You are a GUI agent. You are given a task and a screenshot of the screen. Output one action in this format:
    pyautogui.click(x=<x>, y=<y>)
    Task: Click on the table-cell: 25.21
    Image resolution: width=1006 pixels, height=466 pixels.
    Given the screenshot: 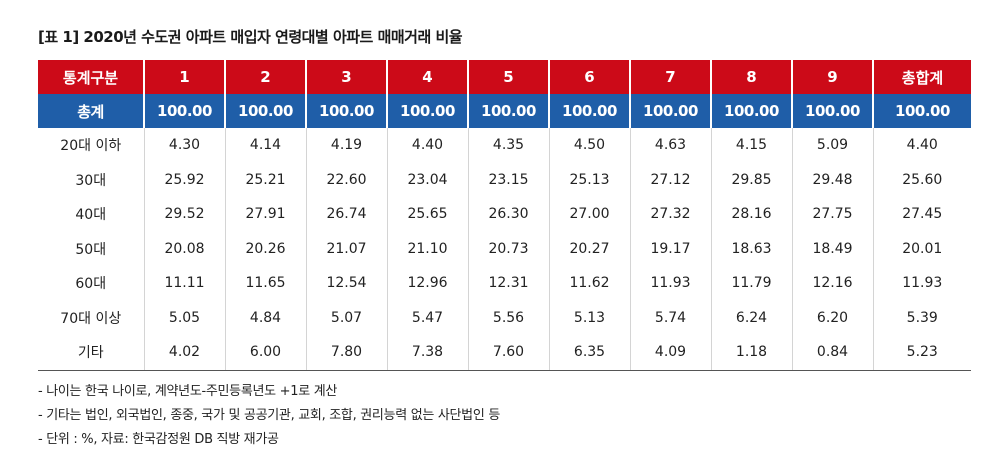 What is the action you would take?
    pyautogui.click(x=265, y=179)
    